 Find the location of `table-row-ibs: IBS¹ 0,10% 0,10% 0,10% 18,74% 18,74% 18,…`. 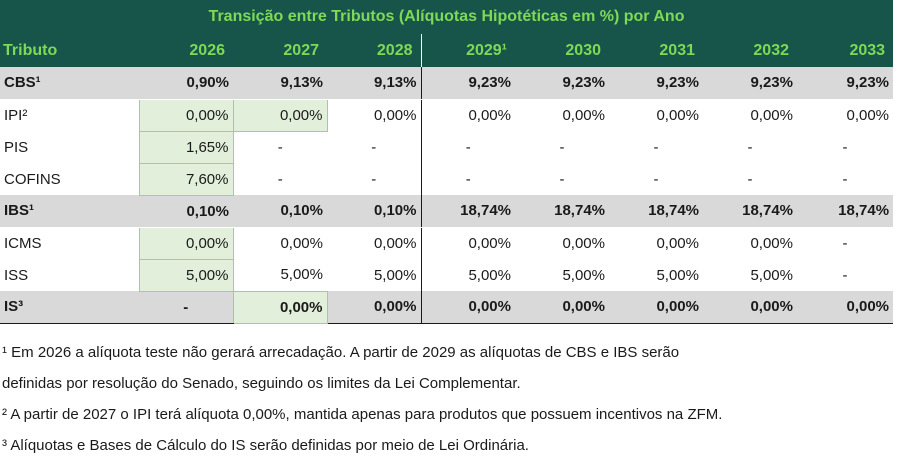

table-row-ibs: IBS¹ 0,10% 0,10% 0,10% 18,74% 18,74% 18,… is located at coordinates (447, 211).